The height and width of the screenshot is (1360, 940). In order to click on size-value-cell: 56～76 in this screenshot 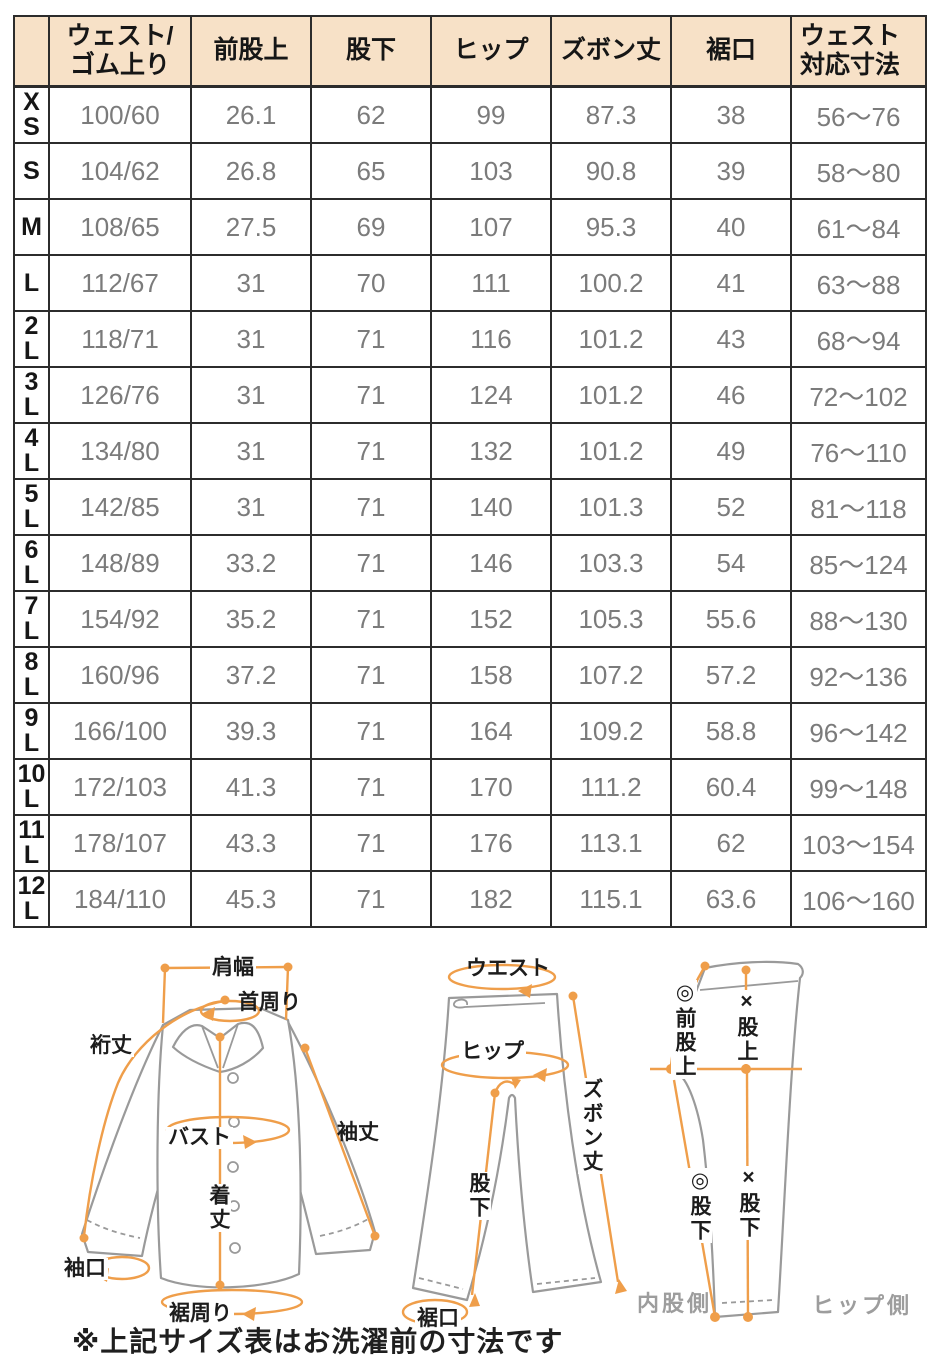, I will do `click(858, 114)`.